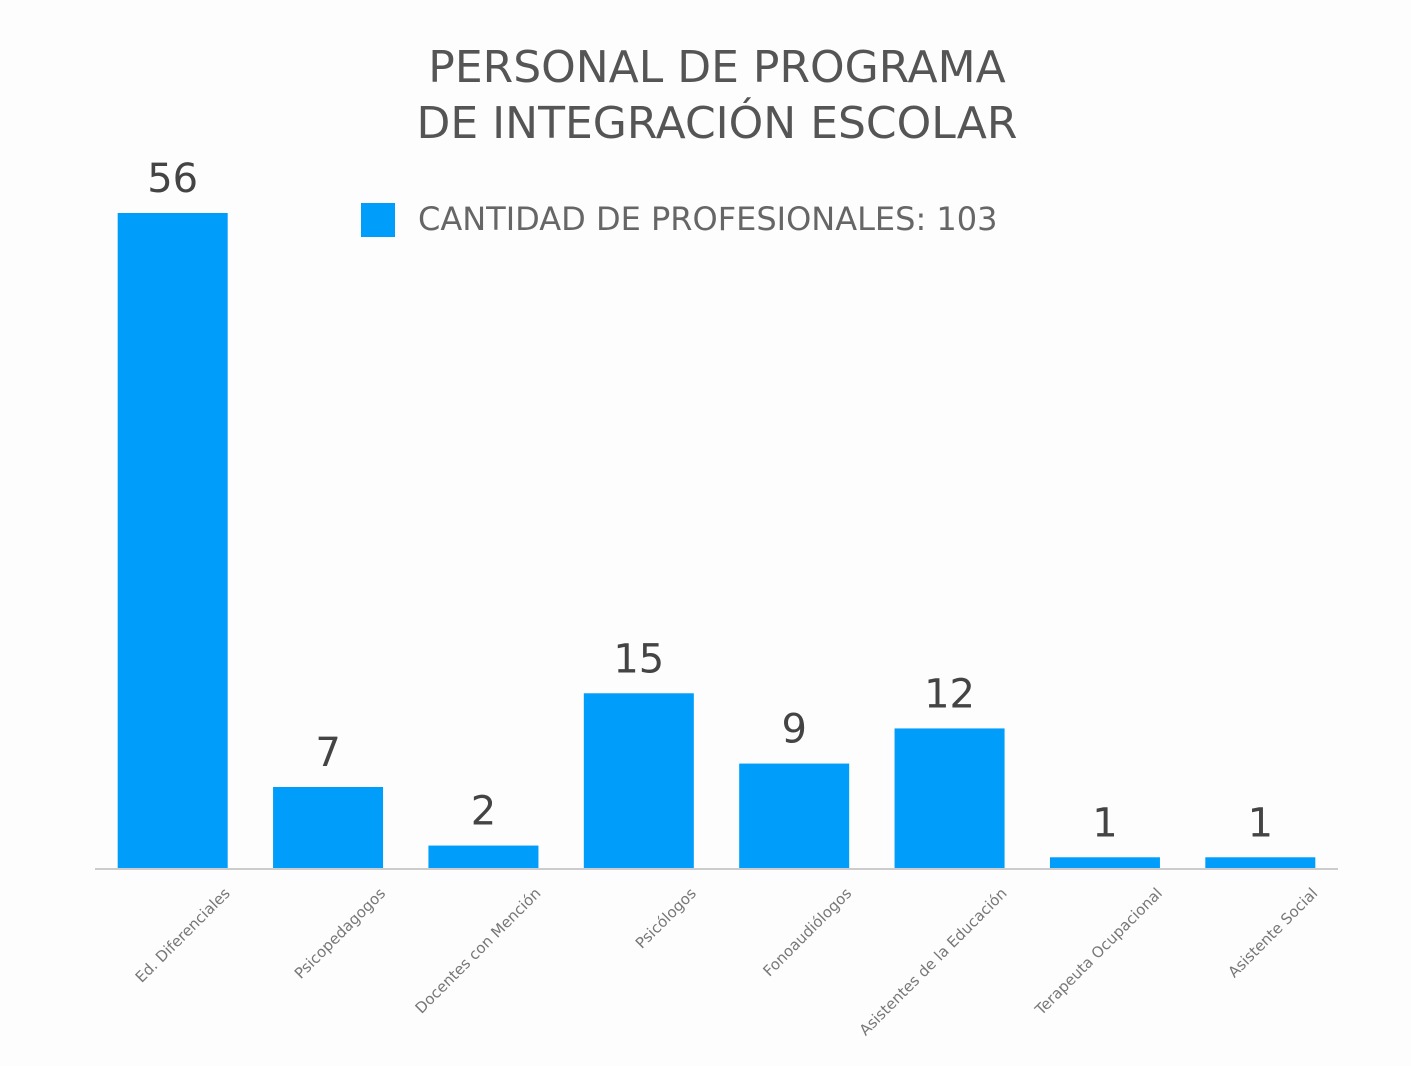  What do you see at coordinates (340, 933) in the screenshot?
I see `x-tick-label: Psicopedagogos` at bounding box center [340, 933].